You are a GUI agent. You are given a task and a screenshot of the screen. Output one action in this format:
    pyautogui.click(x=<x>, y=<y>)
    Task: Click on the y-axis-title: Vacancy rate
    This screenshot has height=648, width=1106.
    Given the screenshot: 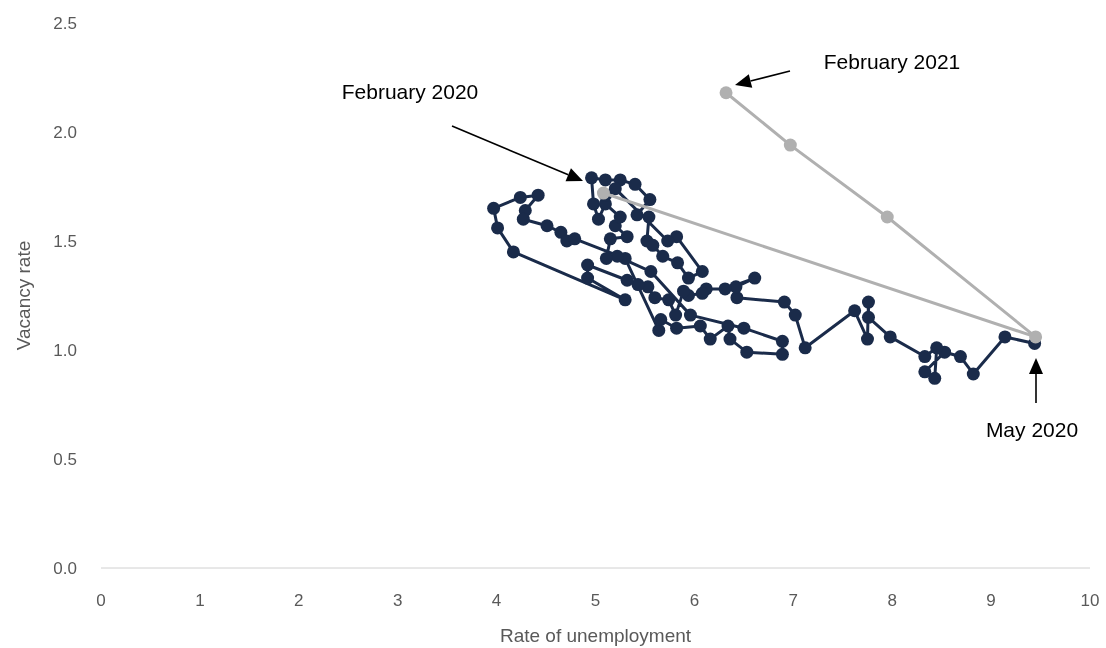 What is the action you would take?
    pyautogui.click(x=23, y=295)
    